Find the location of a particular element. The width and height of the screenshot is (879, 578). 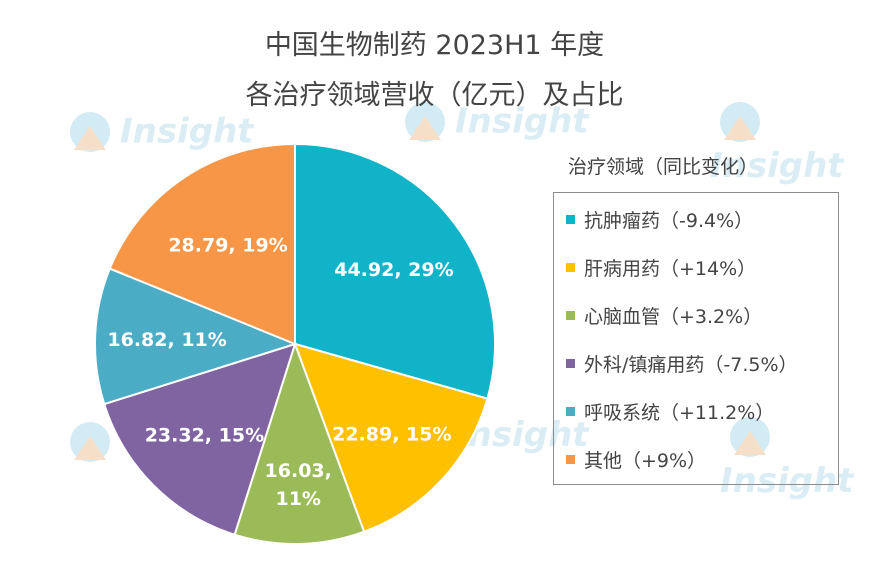

legend-item: 肝病用药（+14%） is located at coordinates (661, 267).